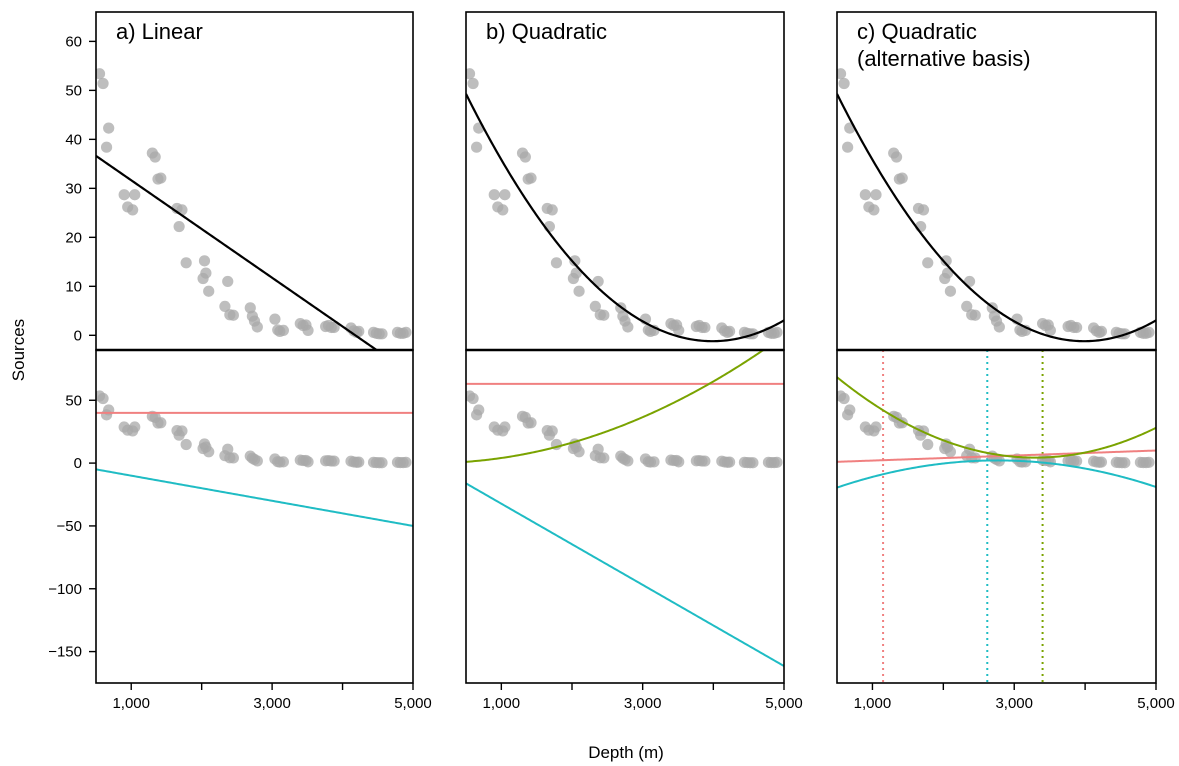 The height and width of the screenshot is (766, 1179). I want to click on y-tick-label: 50, so click(73, 400).